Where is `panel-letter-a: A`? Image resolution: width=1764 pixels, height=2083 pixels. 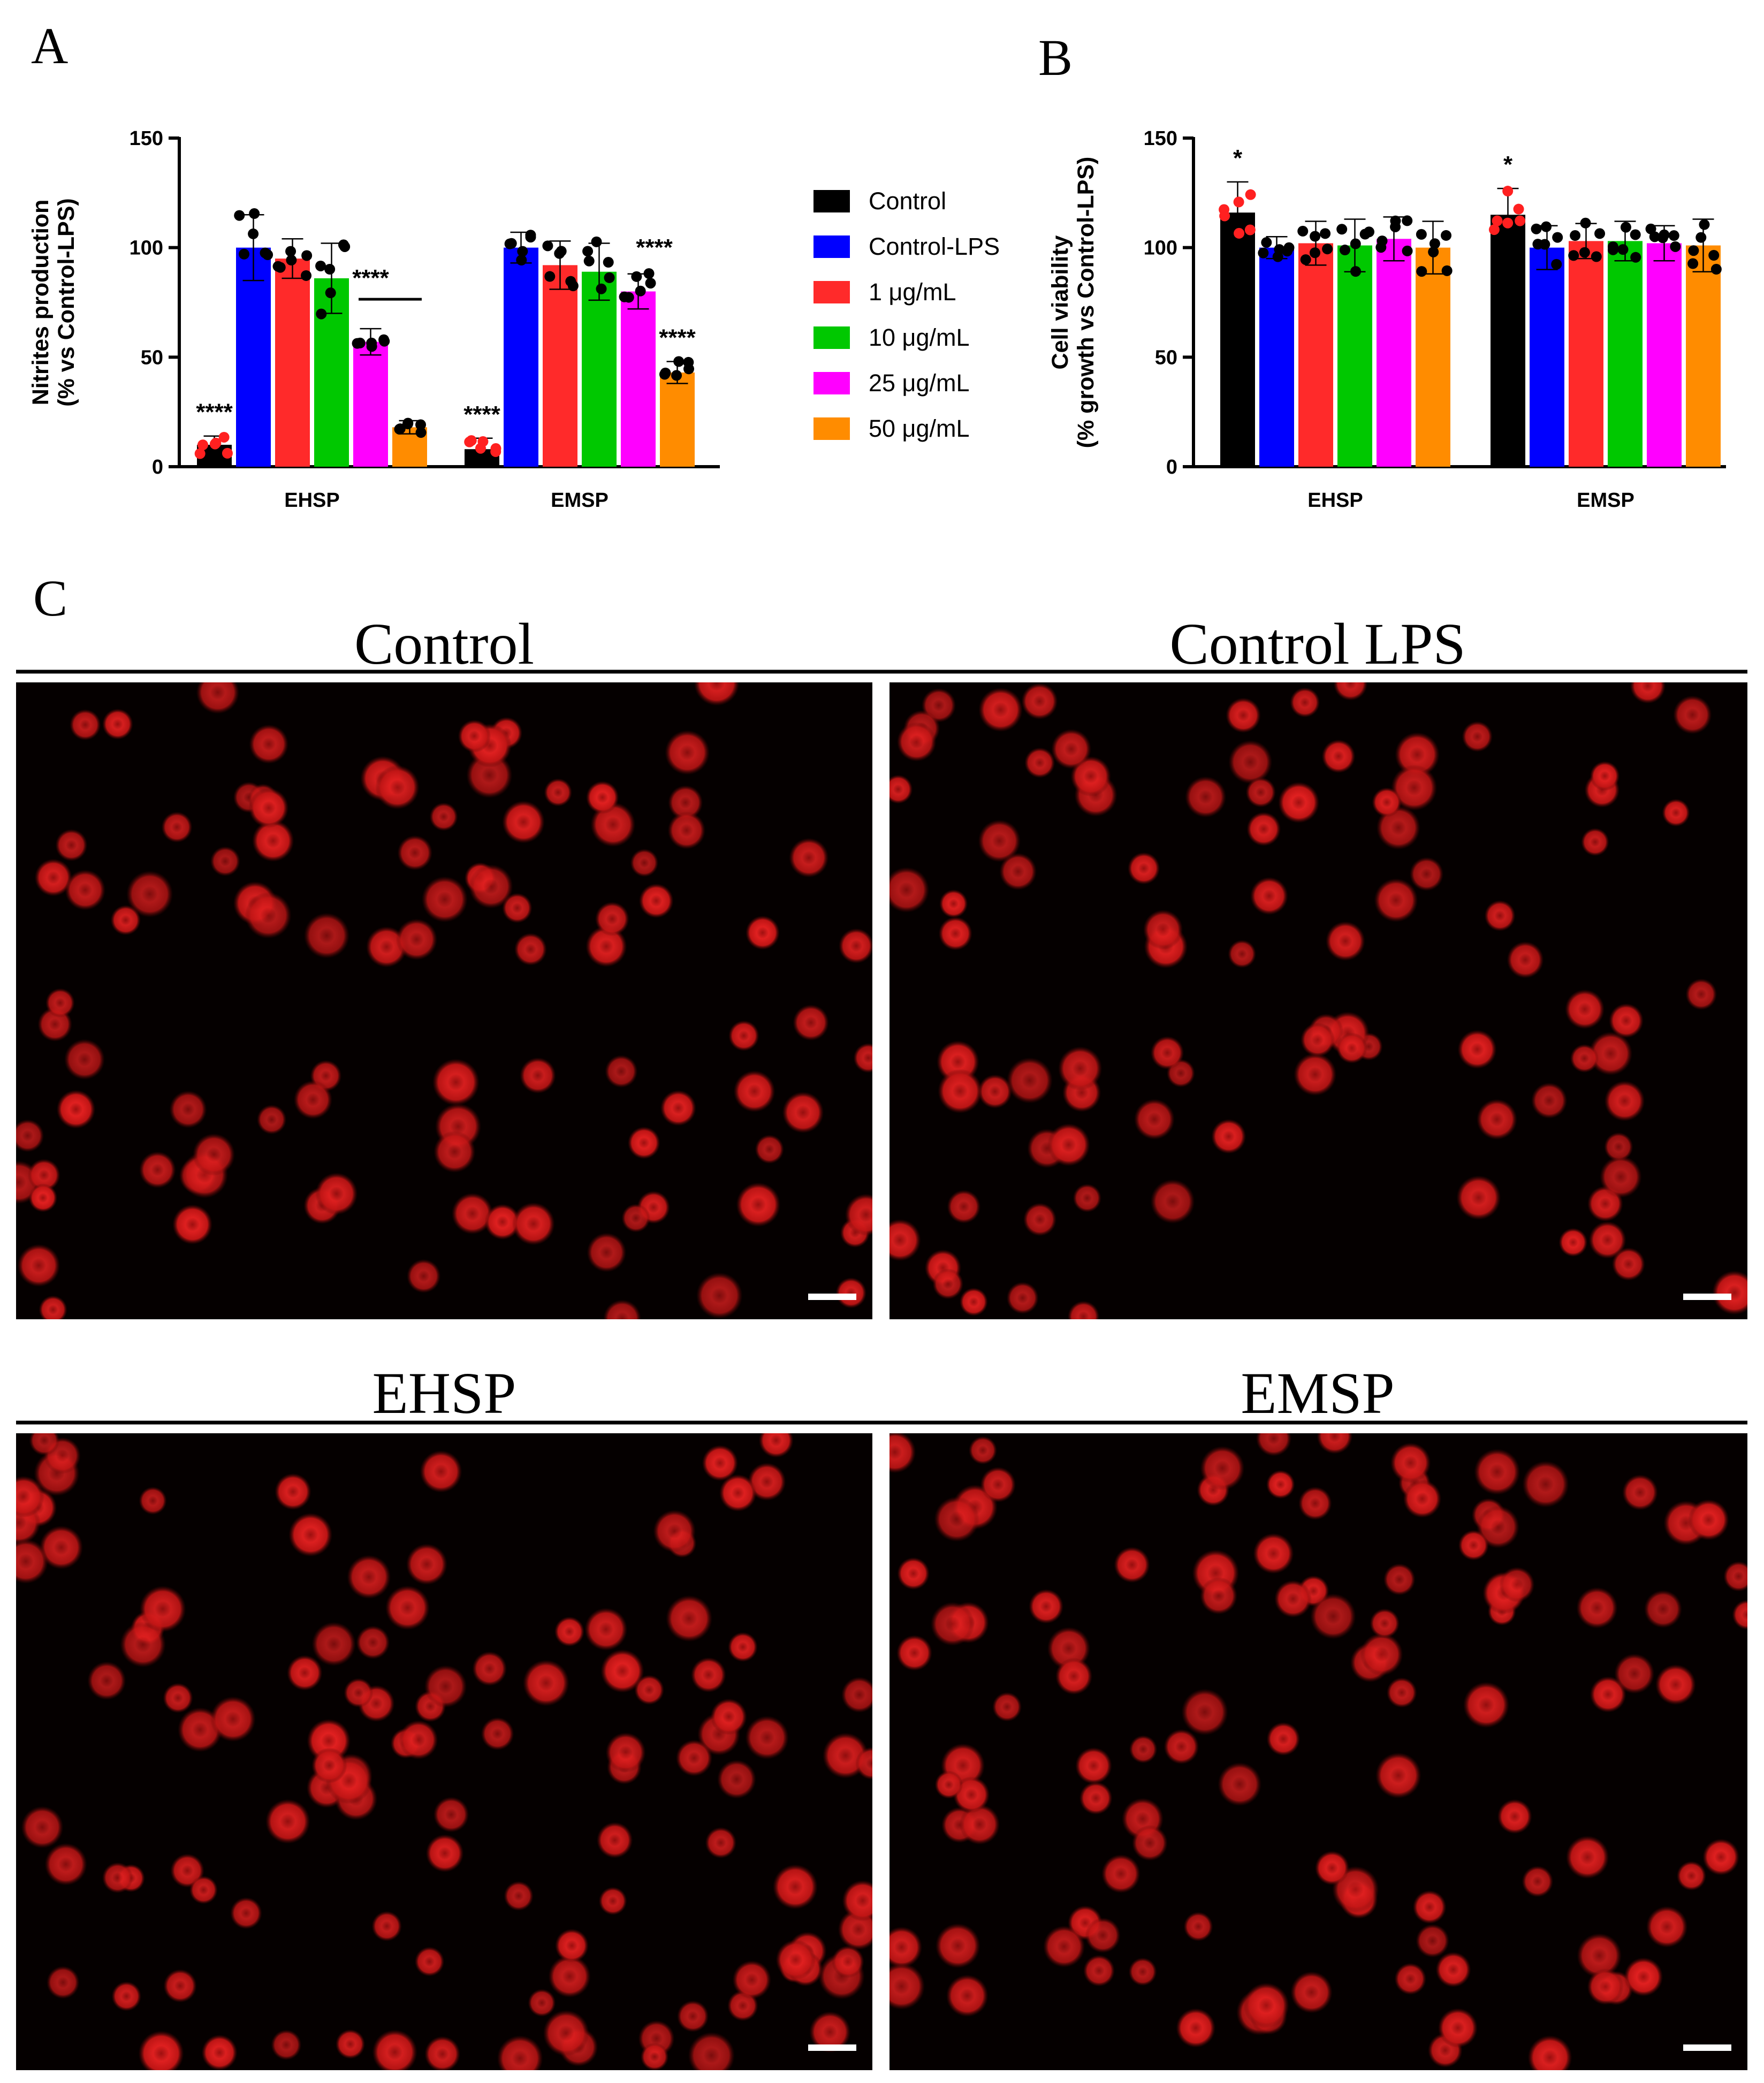 panel-letter-a: A is located at coordinates (50, 45).